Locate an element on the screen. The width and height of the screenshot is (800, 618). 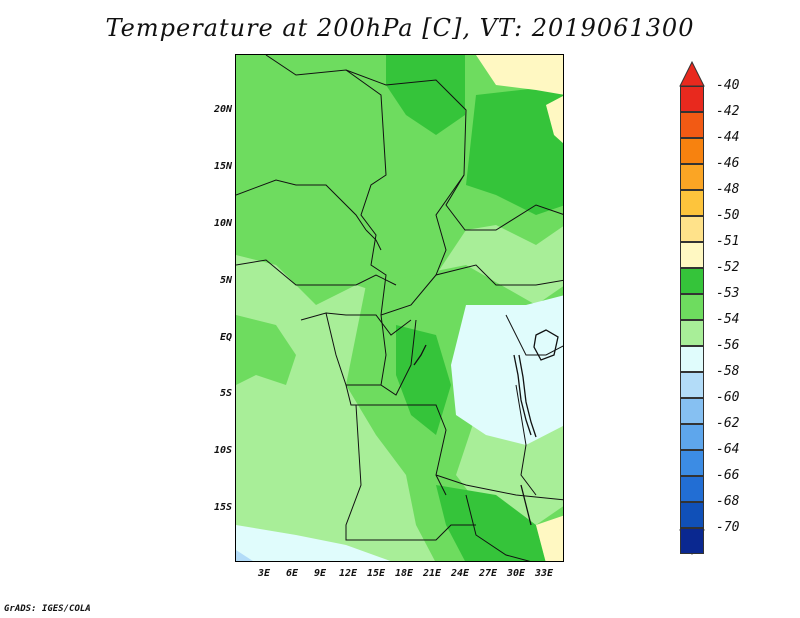
colorbar-label: -68 is located at coordinates (728, 501).